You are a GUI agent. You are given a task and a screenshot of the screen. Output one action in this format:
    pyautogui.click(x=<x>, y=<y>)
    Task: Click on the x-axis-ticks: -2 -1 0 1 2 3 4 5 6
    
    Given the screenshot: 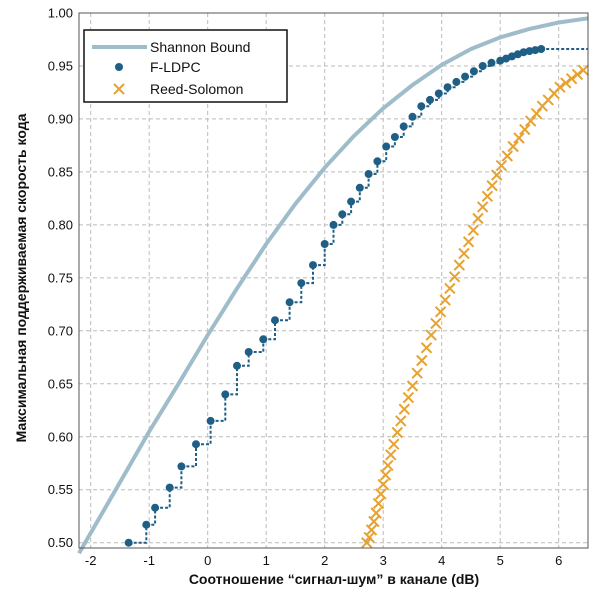 What is the action you would take?
    pyautogui.click(x=323, y=560)
    